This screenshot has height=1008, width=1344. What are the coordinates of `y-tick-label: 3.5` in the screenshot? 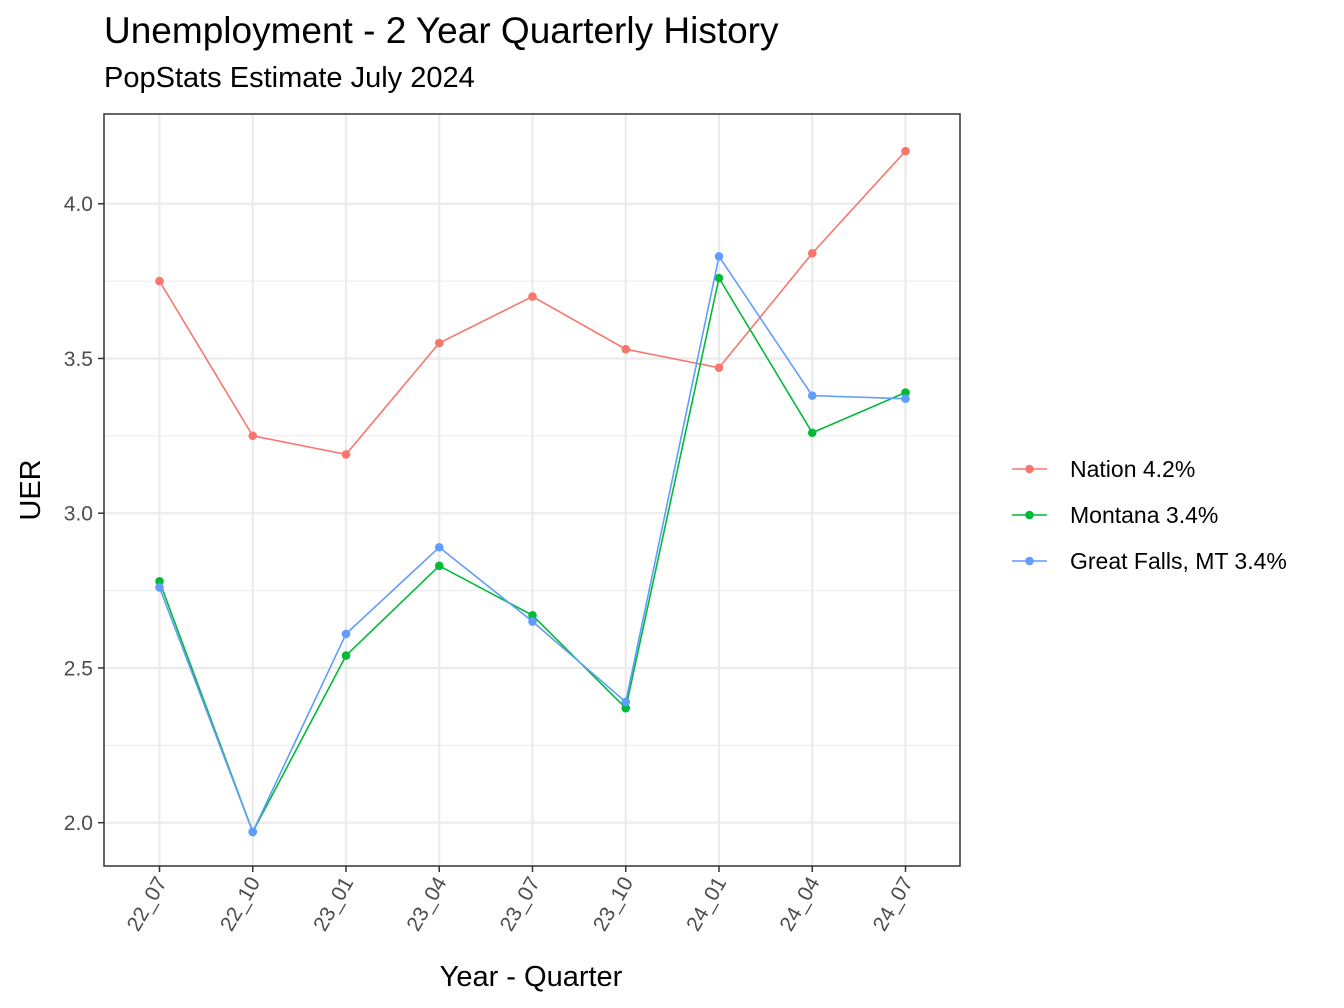 It's located at (78, 359).